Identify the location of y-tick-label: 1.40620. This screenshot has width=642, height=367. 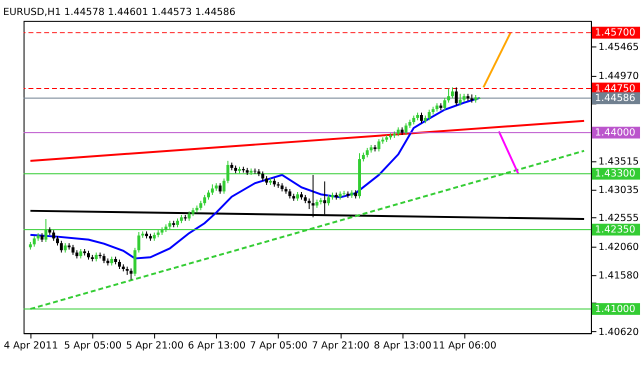
(618, 332).